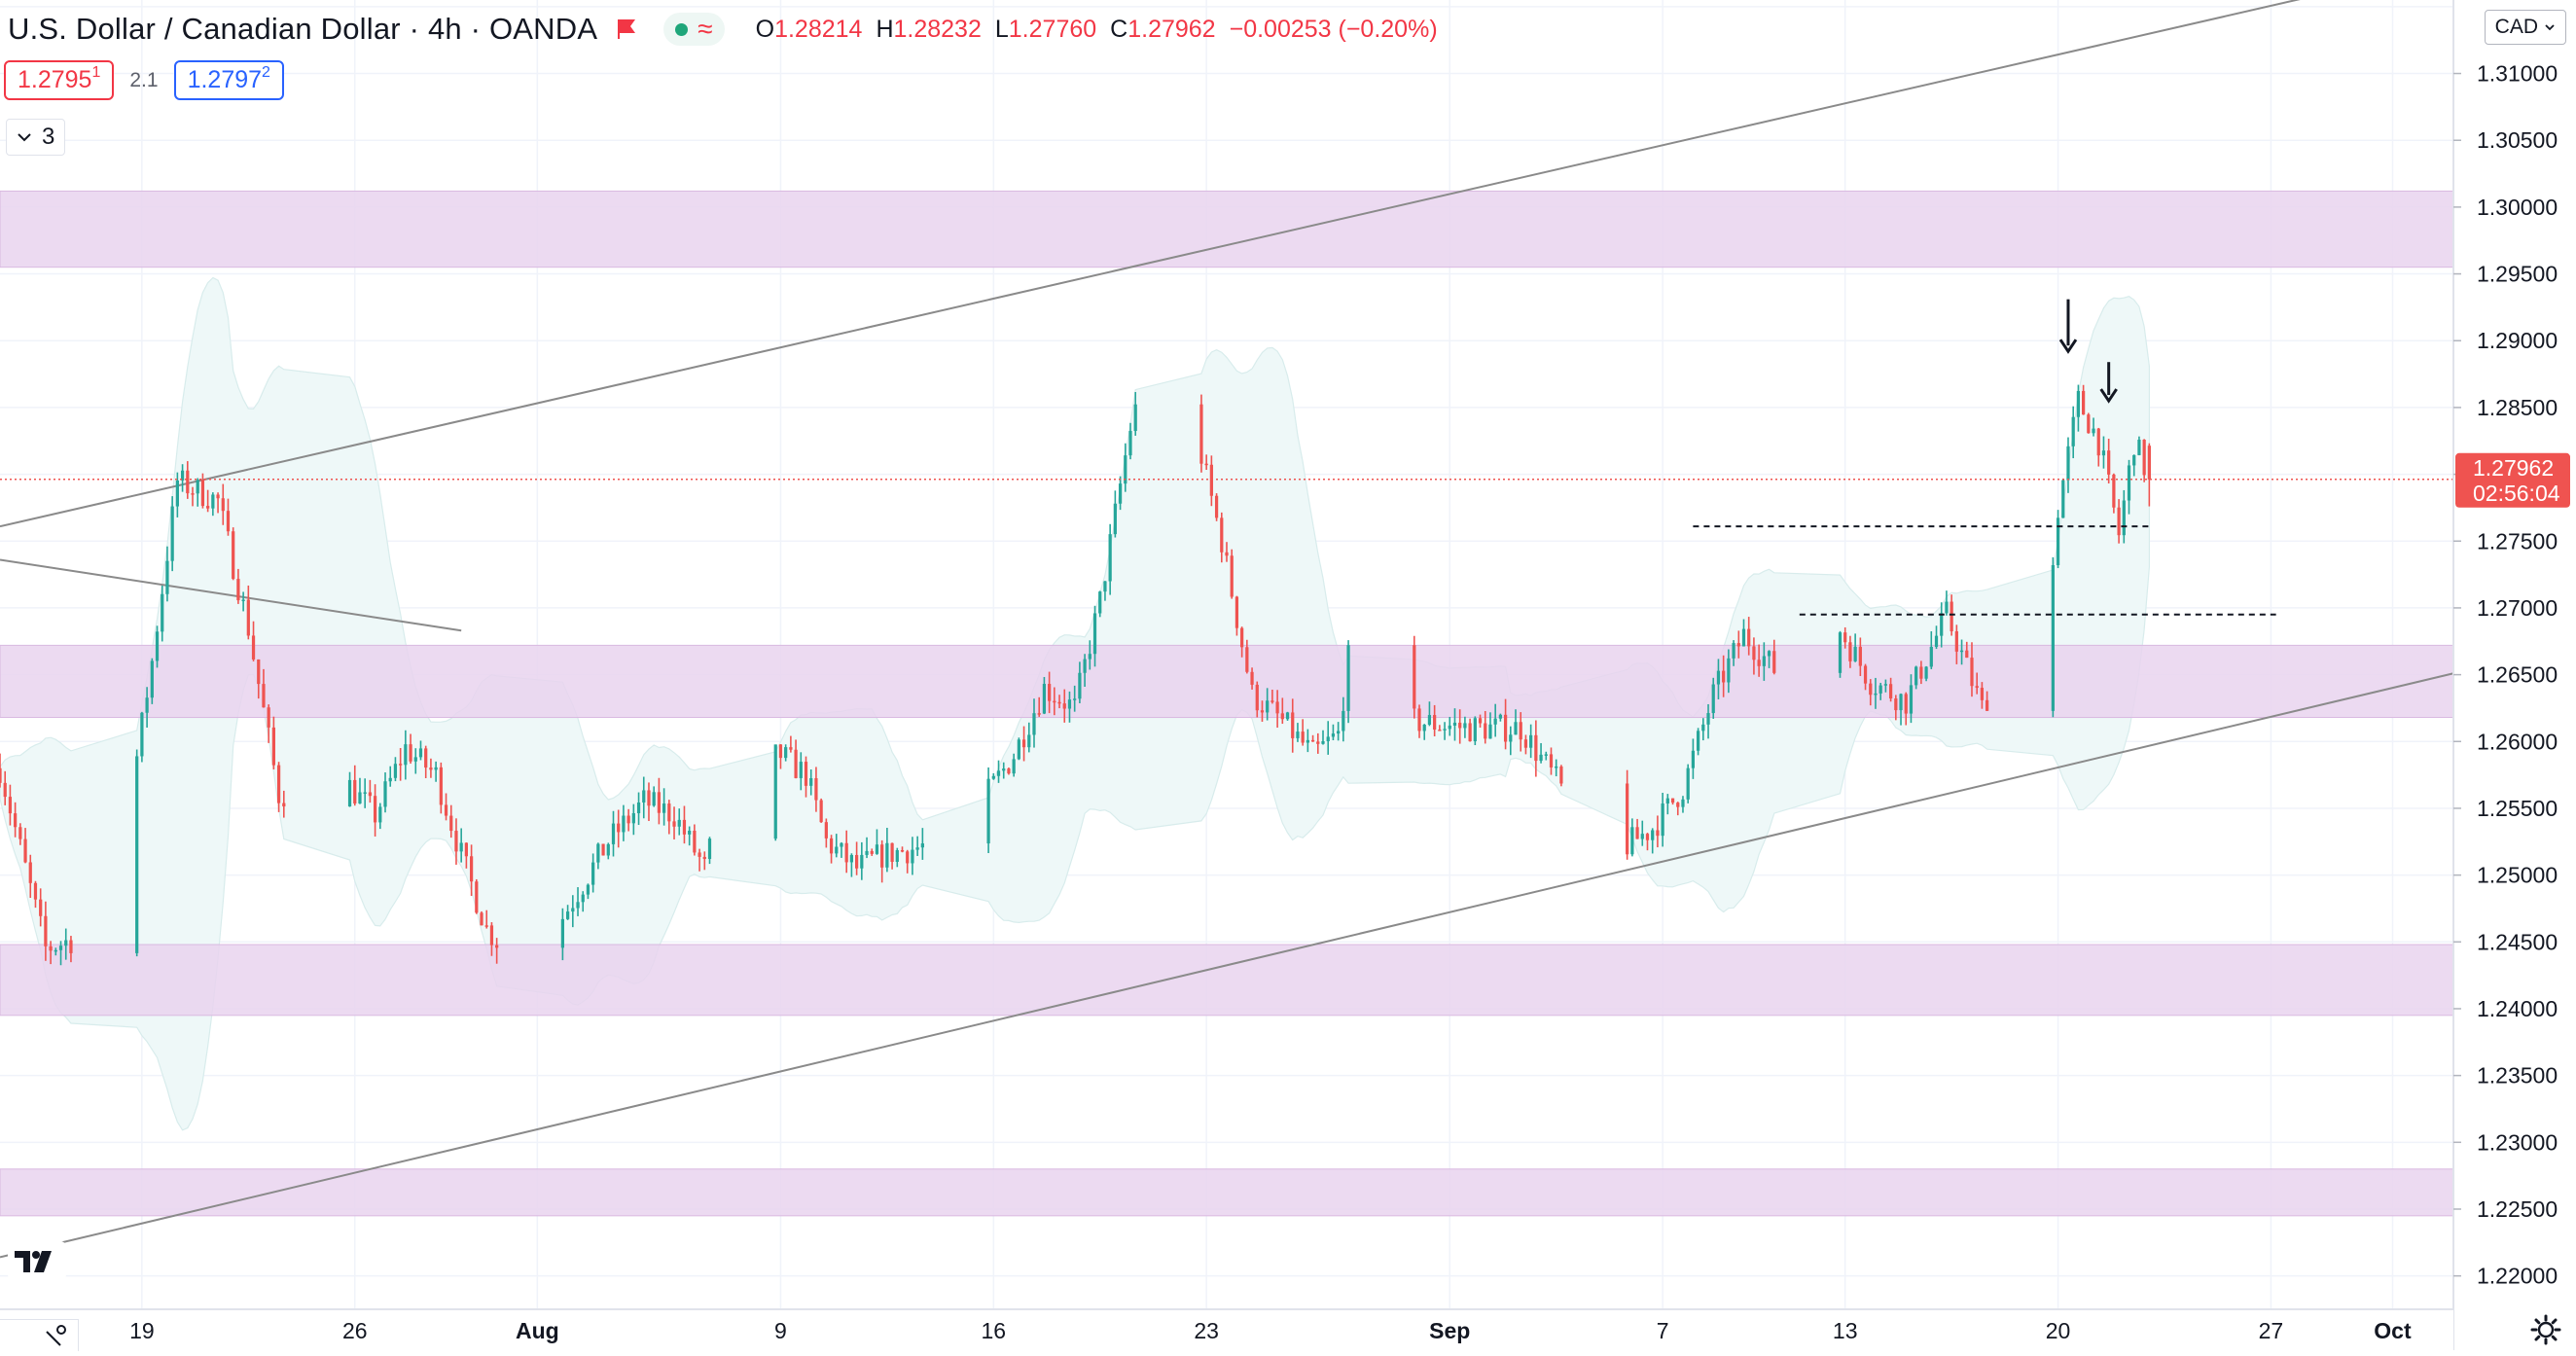 This screenshot has width=2576, height=1356. What do you see at coordinates (2068, 326) in the screenshot?
I see `arrow-down-icon` at bounding box center [2068, 326].